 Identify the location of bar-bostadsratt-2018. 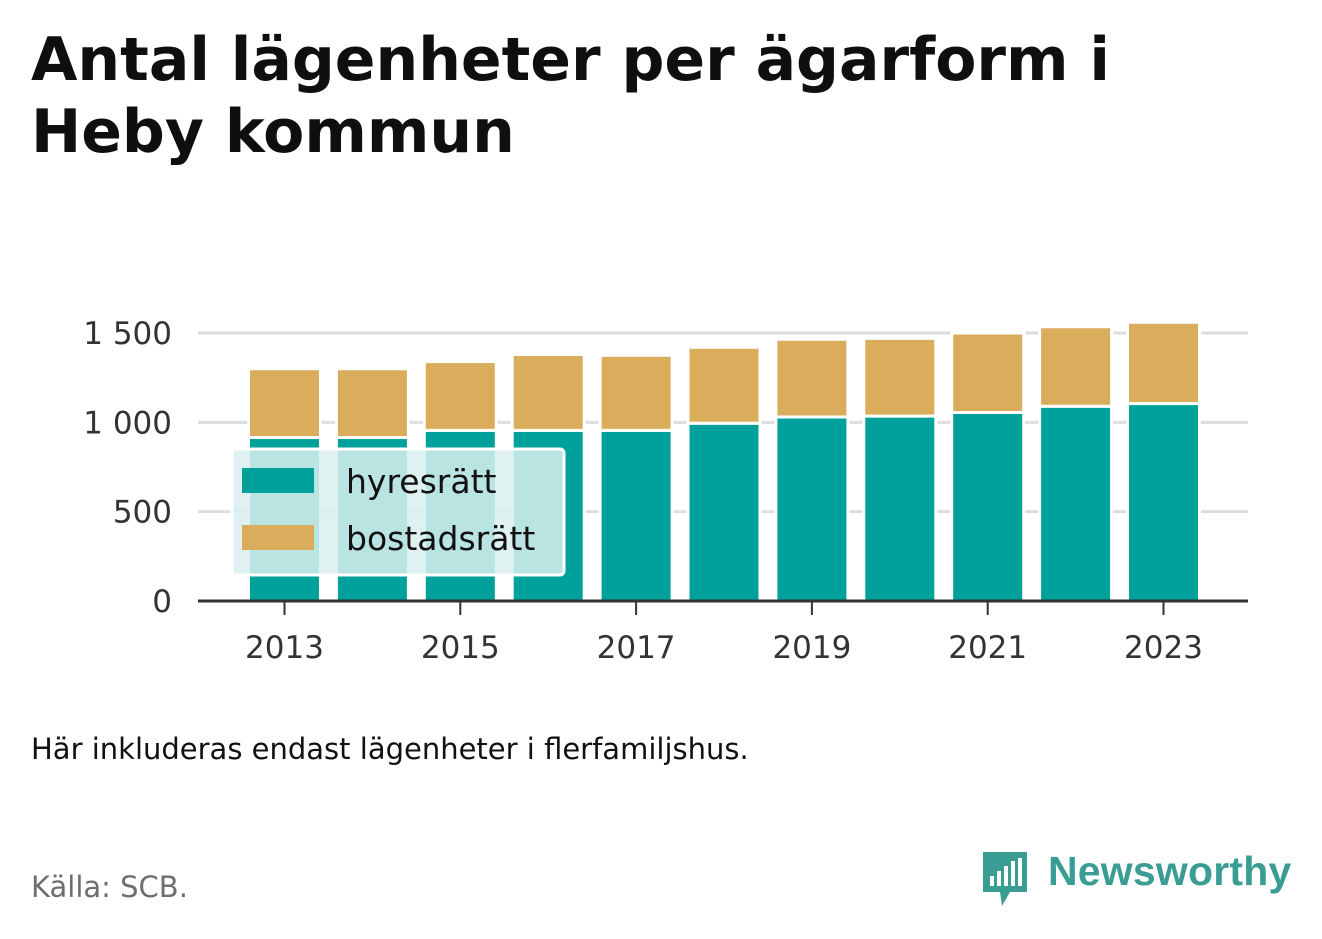
(724, 385).